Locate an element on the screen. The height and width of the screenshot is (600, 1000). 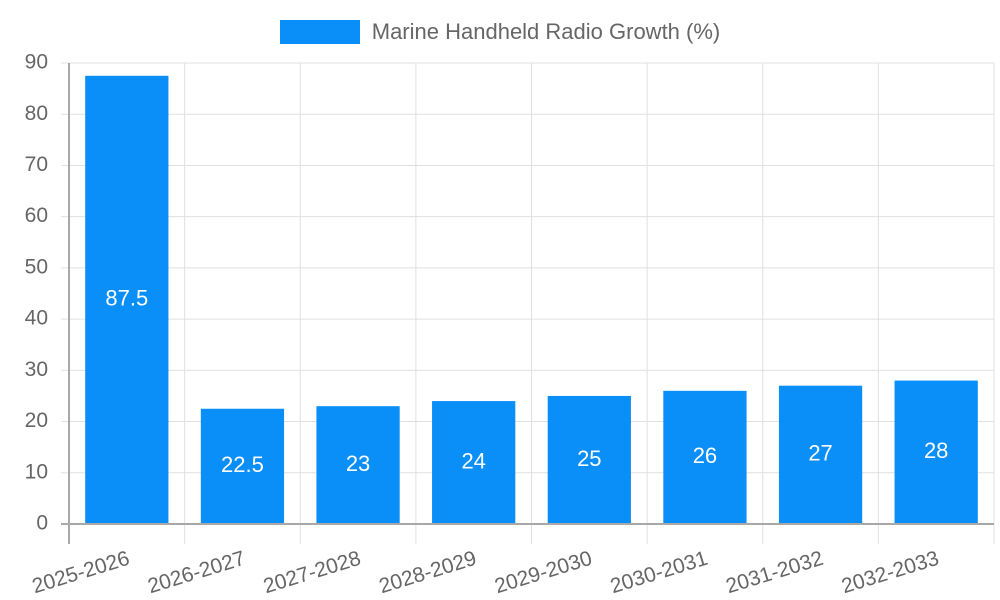
chart-legend: Marine Handheld Radio Growth (%) is located at coordinates (500, 31).